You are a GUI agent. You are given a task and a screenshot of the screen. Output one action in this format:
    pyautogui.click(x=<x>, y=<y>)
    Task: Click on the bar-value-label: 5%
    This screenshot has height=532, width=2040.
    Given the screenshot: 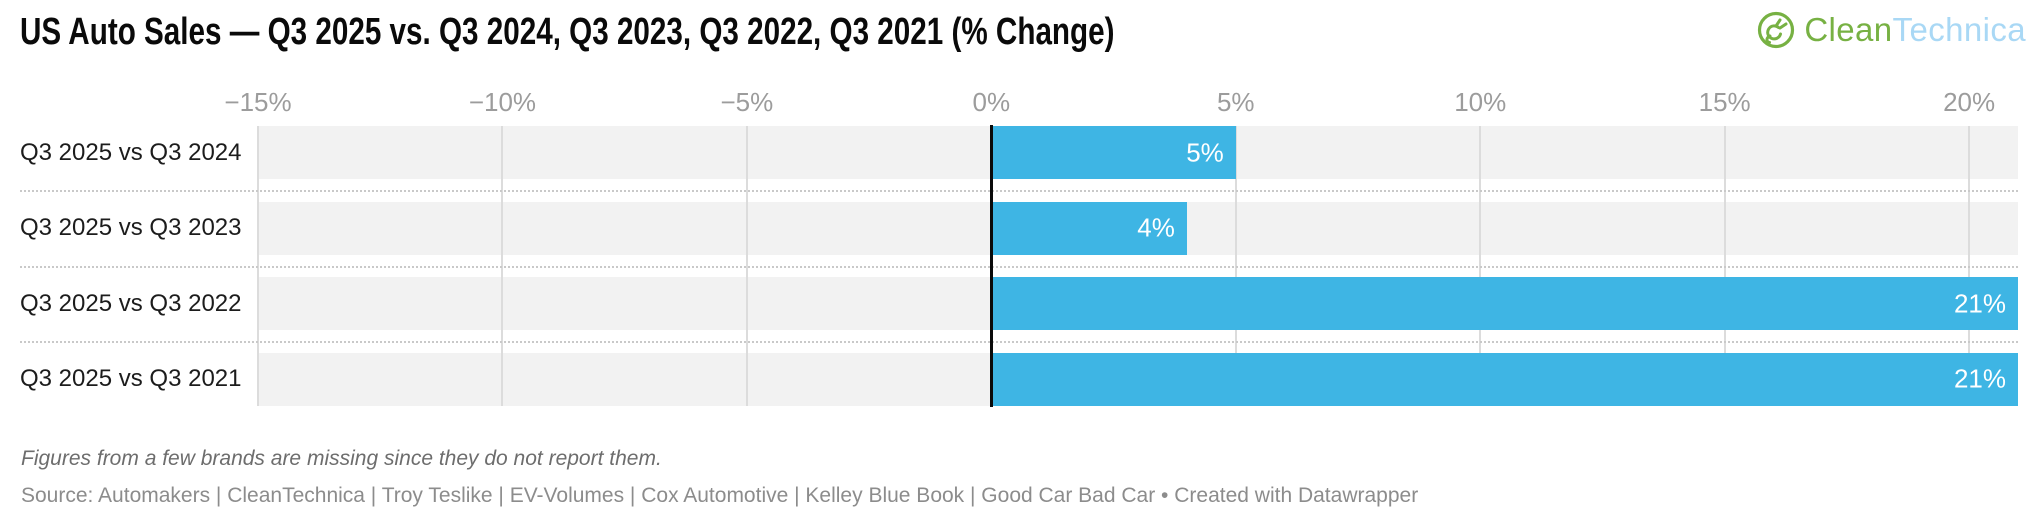 What is the action you would take?
    pyautogui.click(x=1205, y=152)
    